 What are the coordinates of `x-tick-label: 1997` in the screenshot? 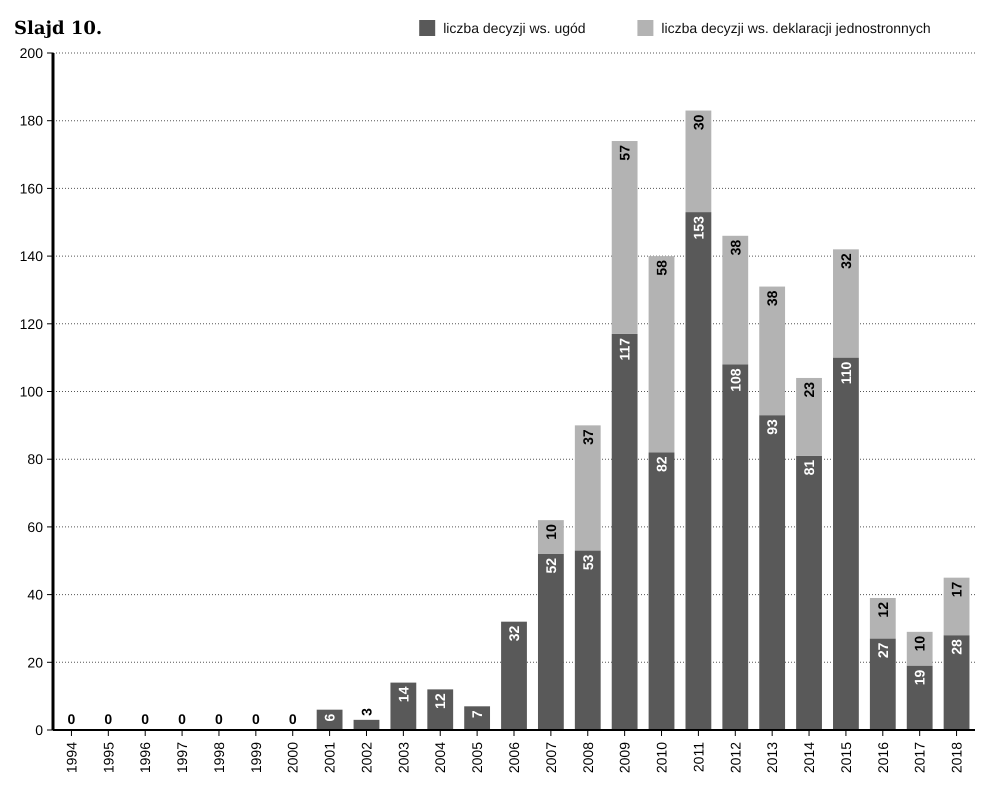 It's located at (182, 758).